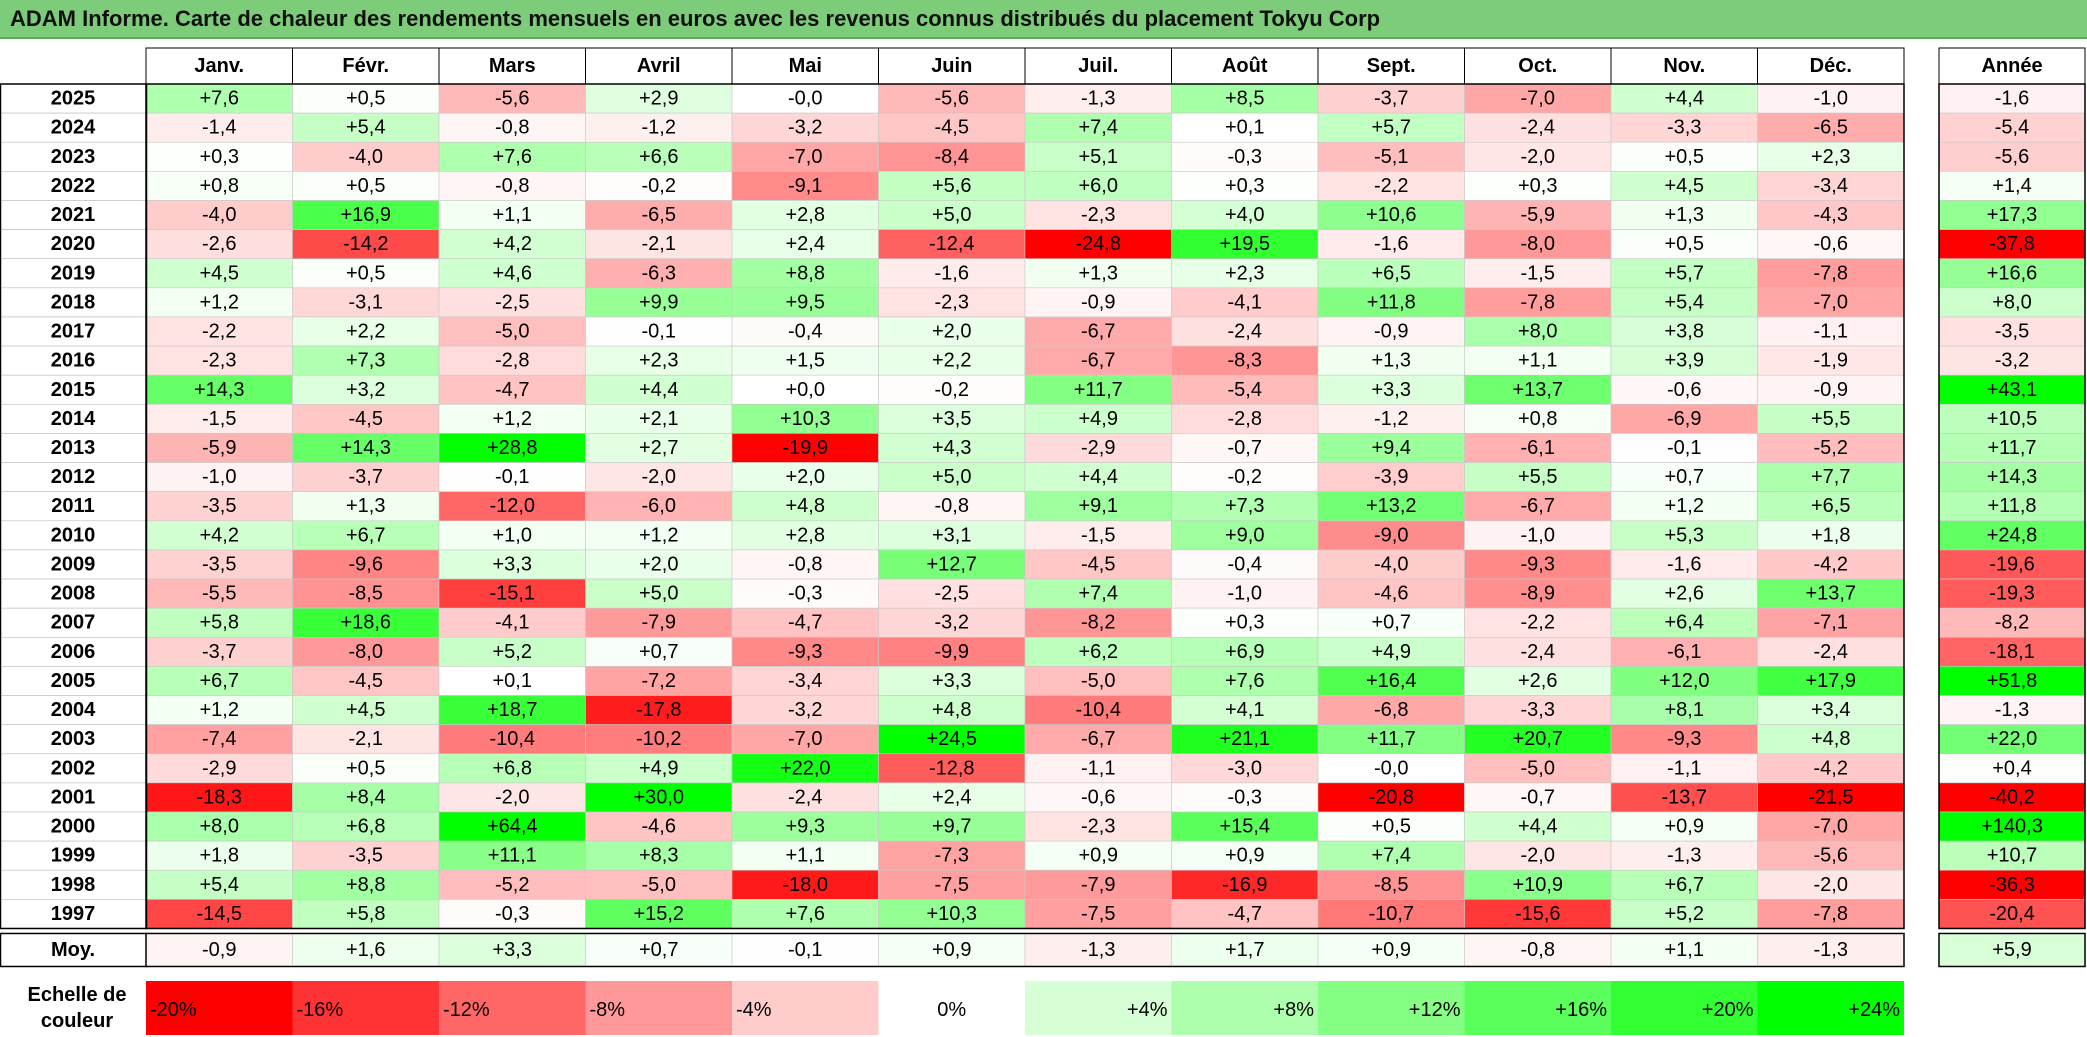 Image resolution: width=2087 pixels, height=1037 pixels. Describe the element at coordinates (73, 390) in the screenshot. I see `year-label: 2015` at that location.